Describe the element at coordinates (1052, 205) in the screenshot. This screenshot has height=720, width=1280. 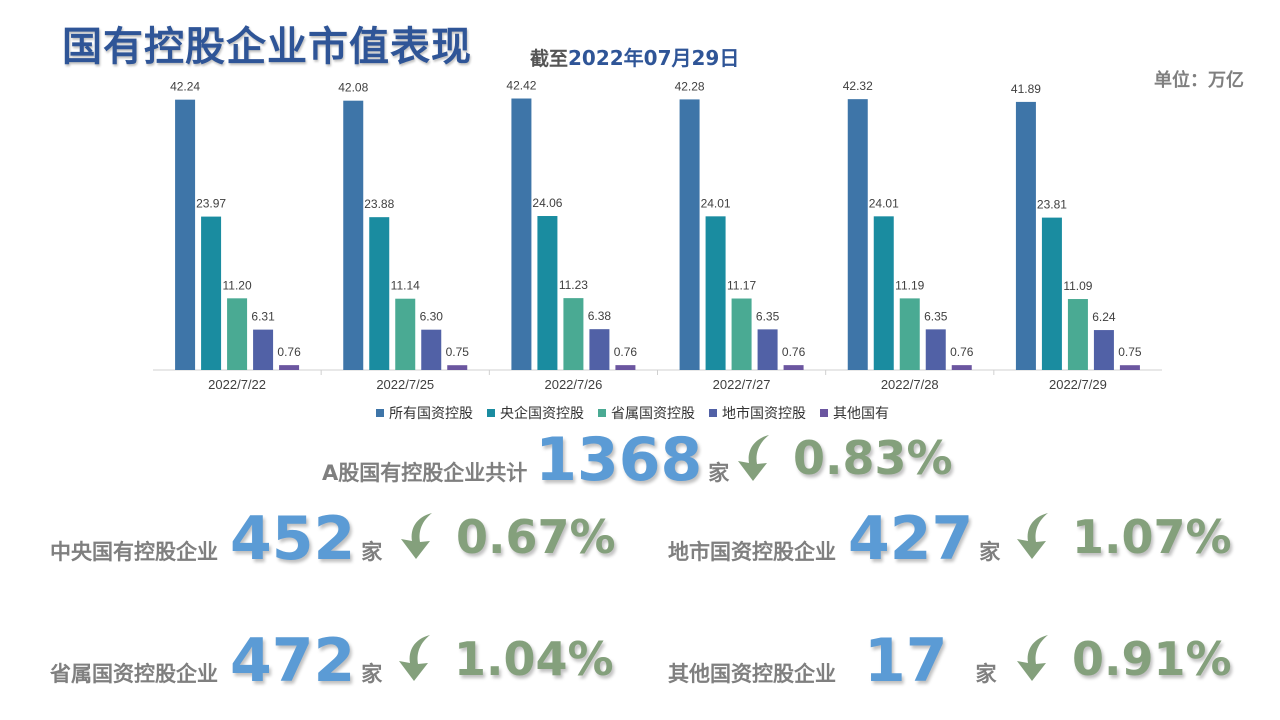
I see `data-label: 23.81` at that location.